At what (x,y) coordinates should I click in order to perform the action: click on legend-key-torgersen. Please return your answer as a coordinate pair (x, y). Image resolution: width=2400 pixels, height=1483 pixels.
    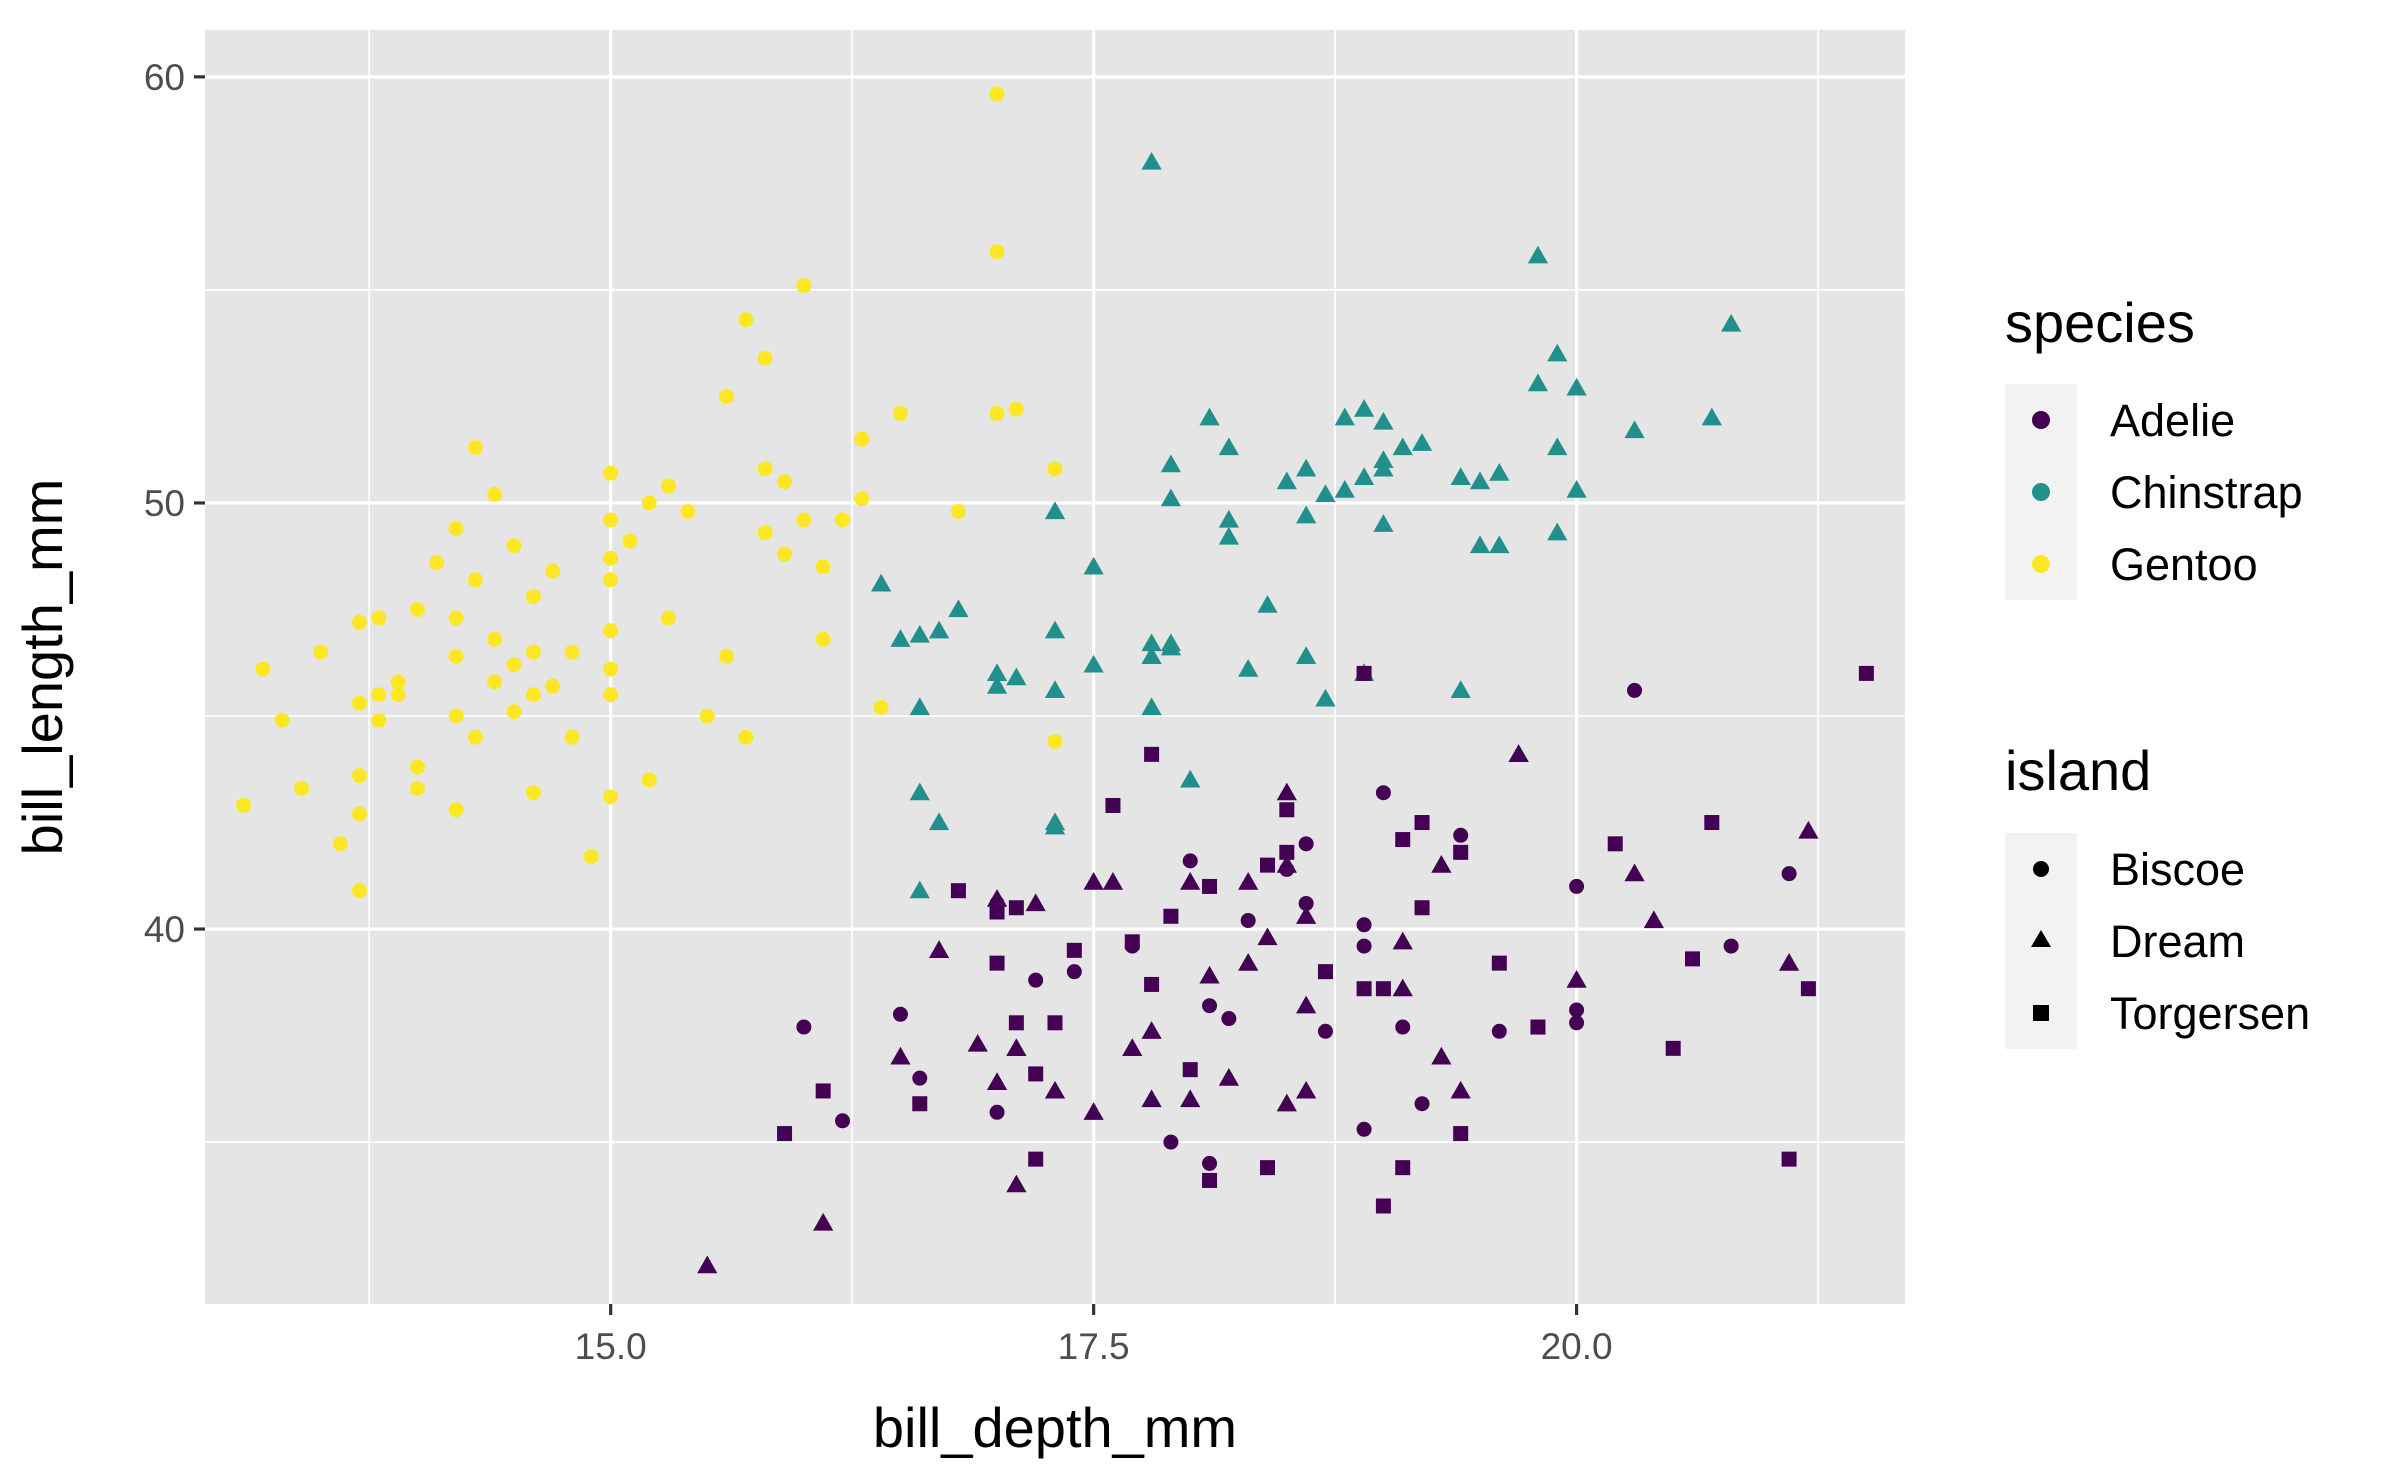
    Looking at the image, I should click on (2041, 1013).